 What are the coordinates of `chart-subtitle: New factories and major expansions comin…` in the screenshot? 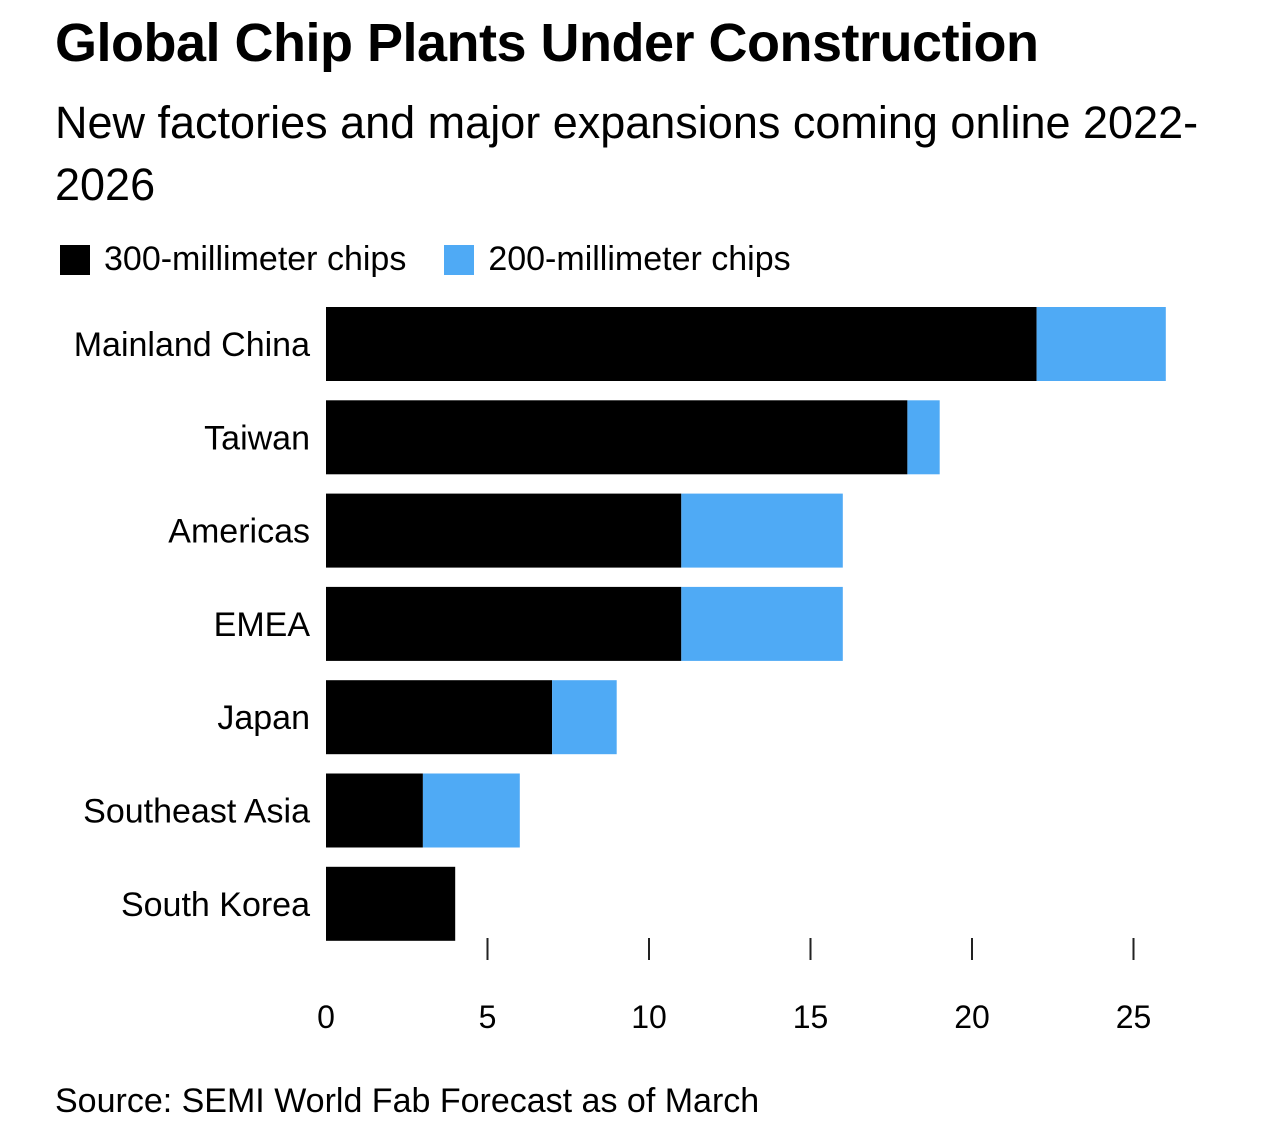 It's located at (627, 153).